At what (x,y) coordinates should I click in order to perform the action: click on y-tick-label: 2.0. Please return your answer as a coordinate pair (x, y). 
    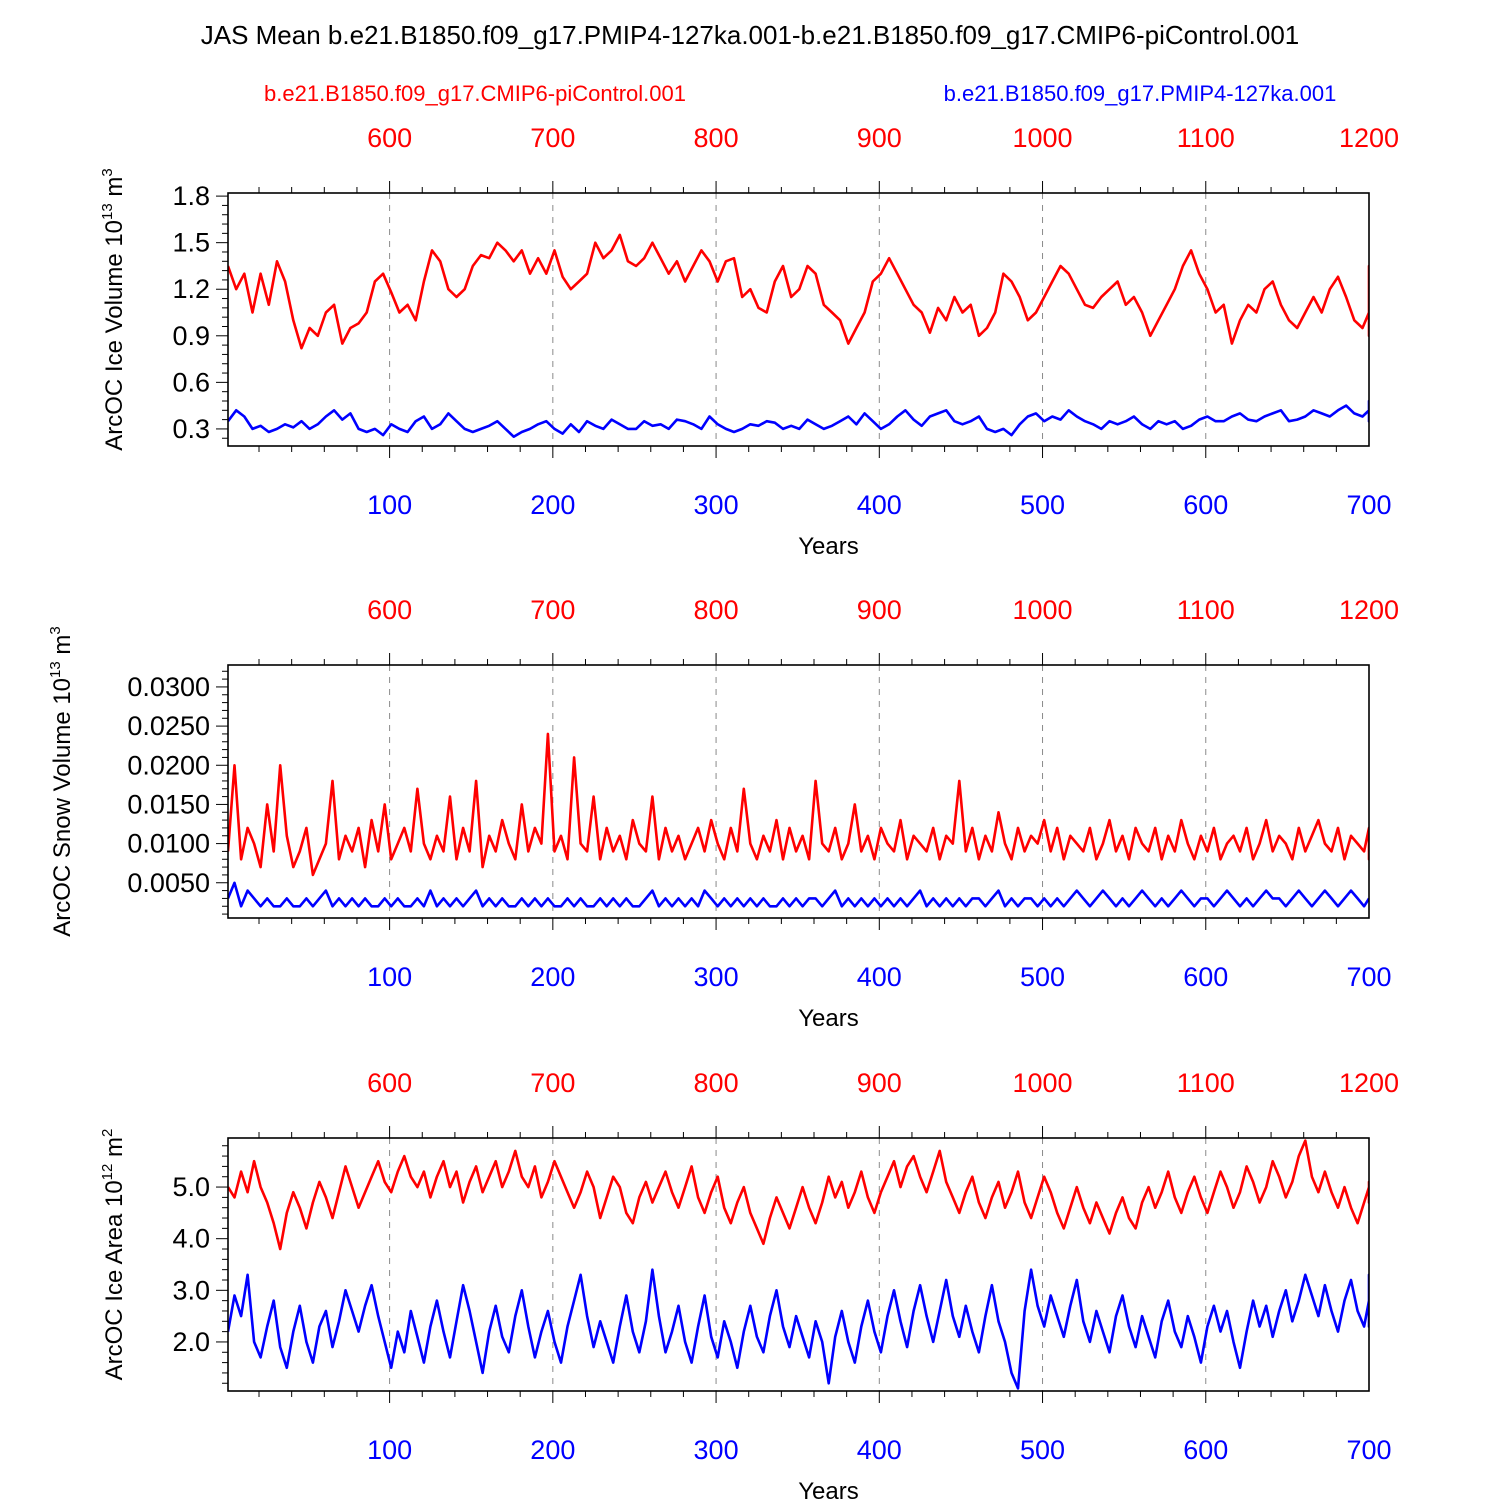
    Looking at the image, I should click on (191, 1342).